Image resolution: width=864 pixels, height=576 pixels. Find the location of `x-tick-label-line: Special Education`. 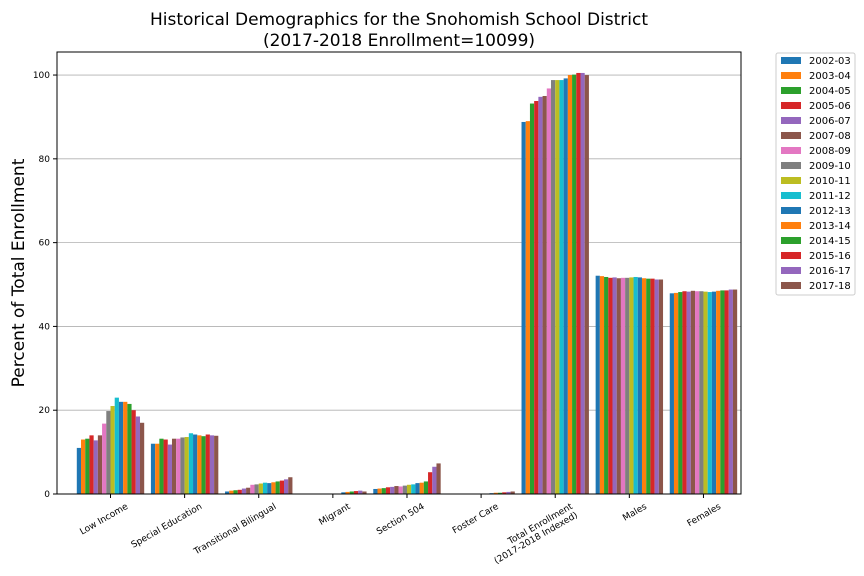

x-tick-label-line: Special Education is located at coordinates (167, 526).